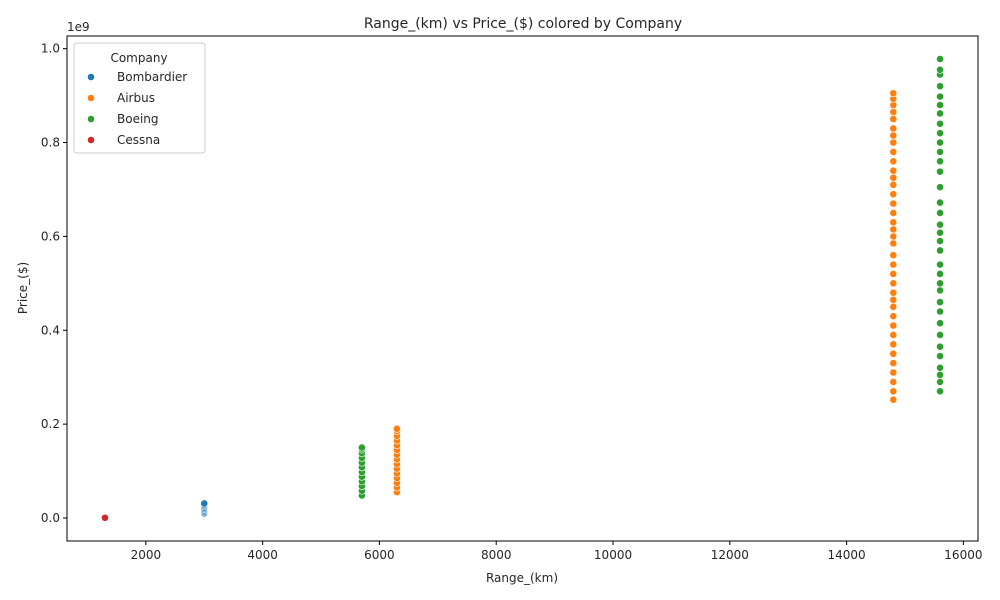 This screenshot has height=600, width=1000. Describe the element at coordinates (50, 236) in the screenshot. I see `y-tick-label: 0.6` at that location.